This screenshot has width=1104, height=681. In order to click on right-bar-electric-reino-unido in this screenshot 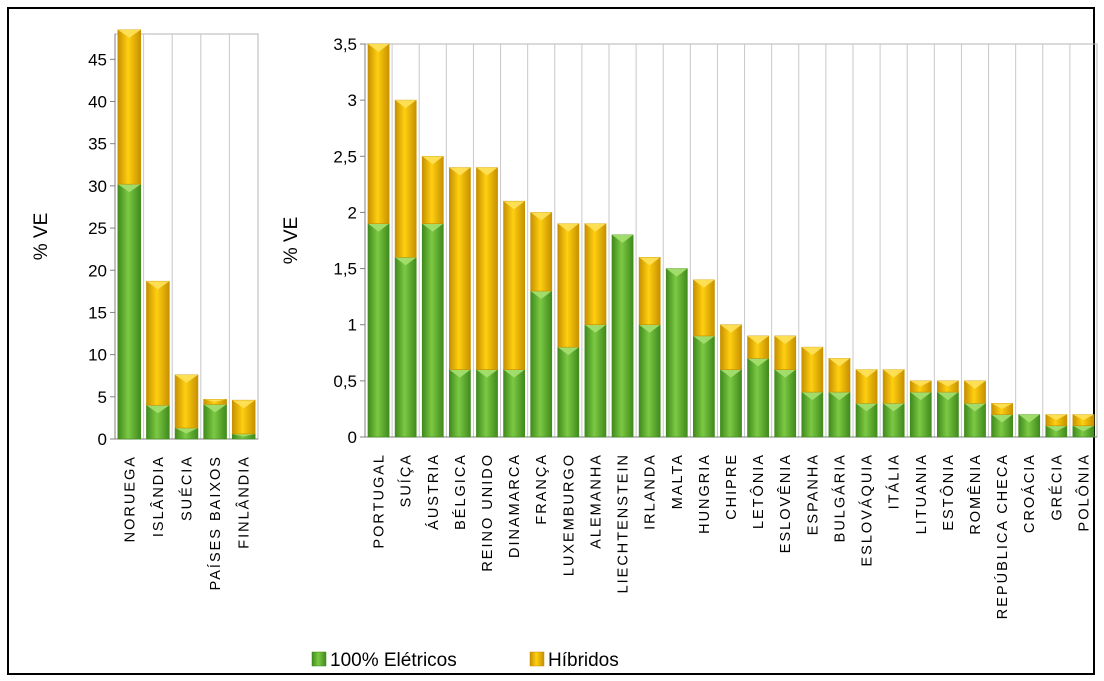, I will do `click(487, 403)`.